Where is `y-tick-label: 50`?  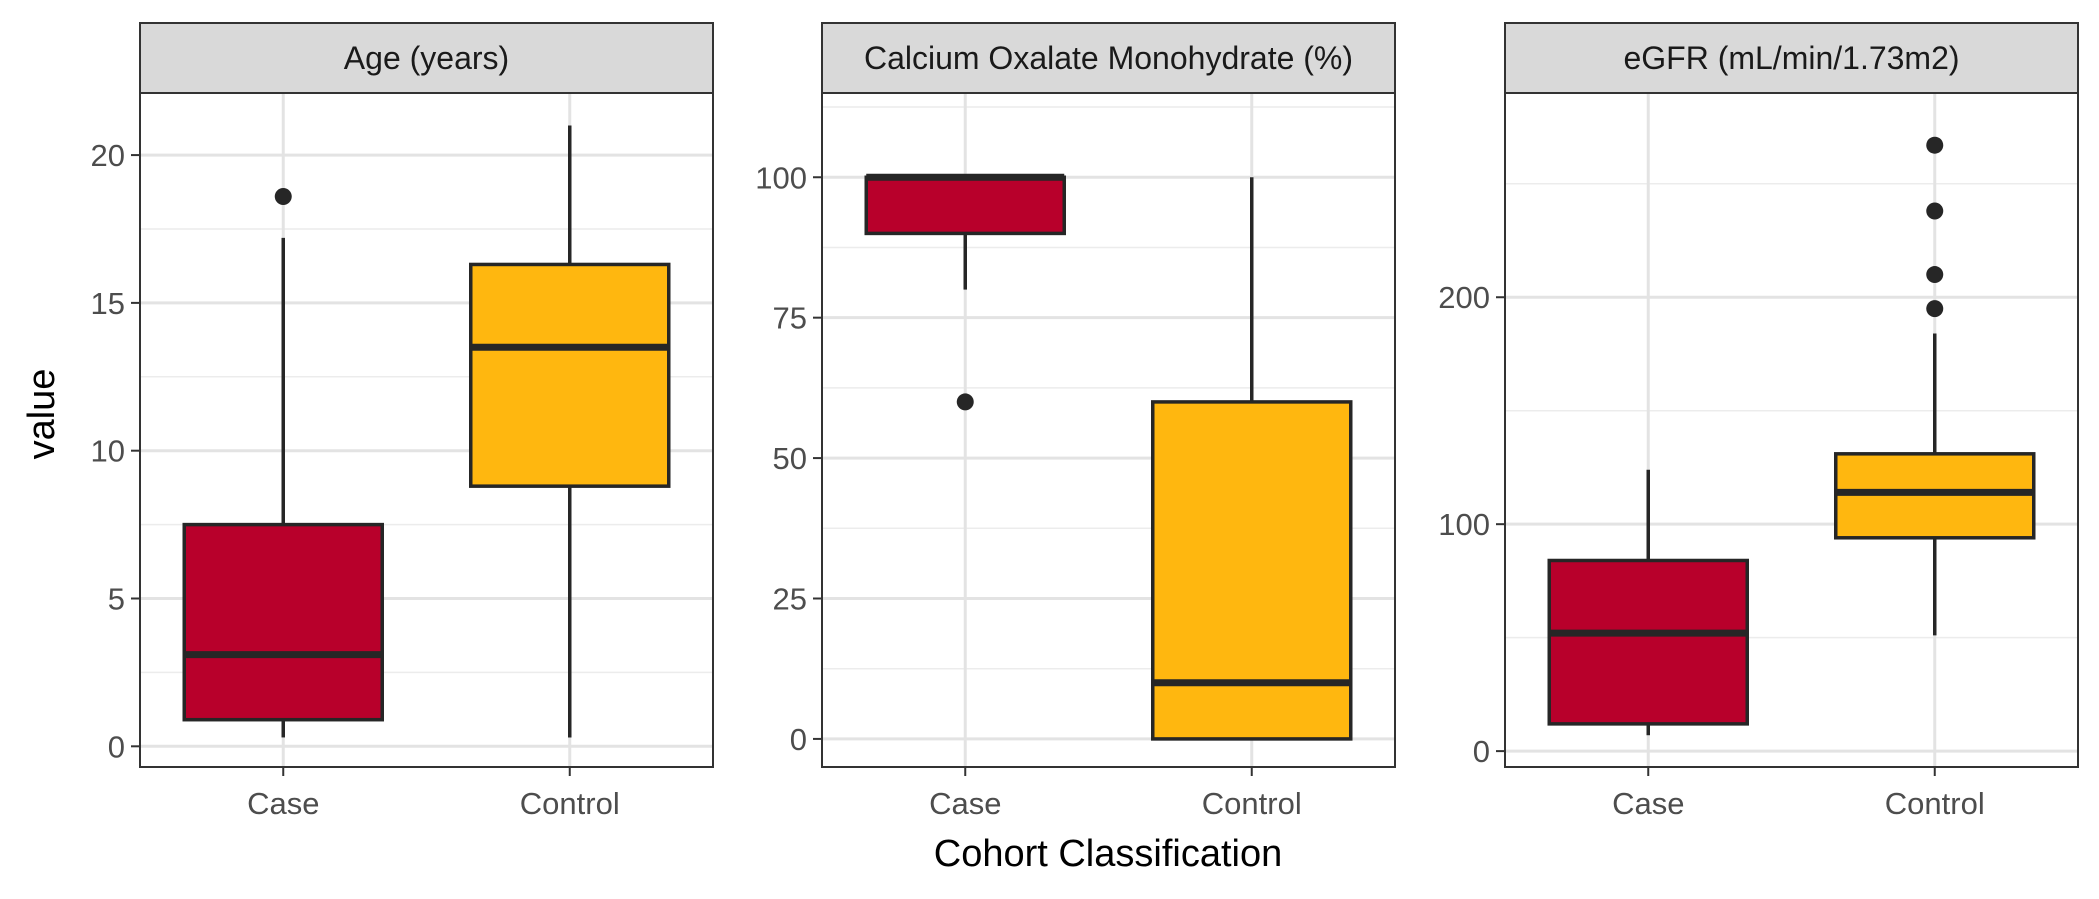
y-tick-label: 50 is located at coordinates (790, 458).